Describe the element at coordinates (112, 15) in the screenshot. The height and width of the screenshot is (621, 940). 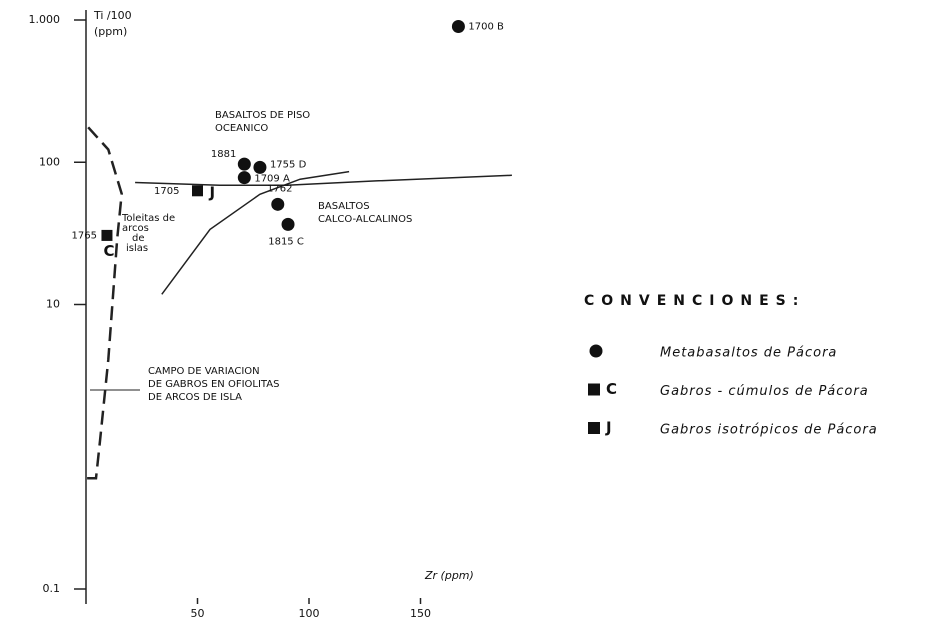
I see `y-axis-label: Ti /100` at that location.